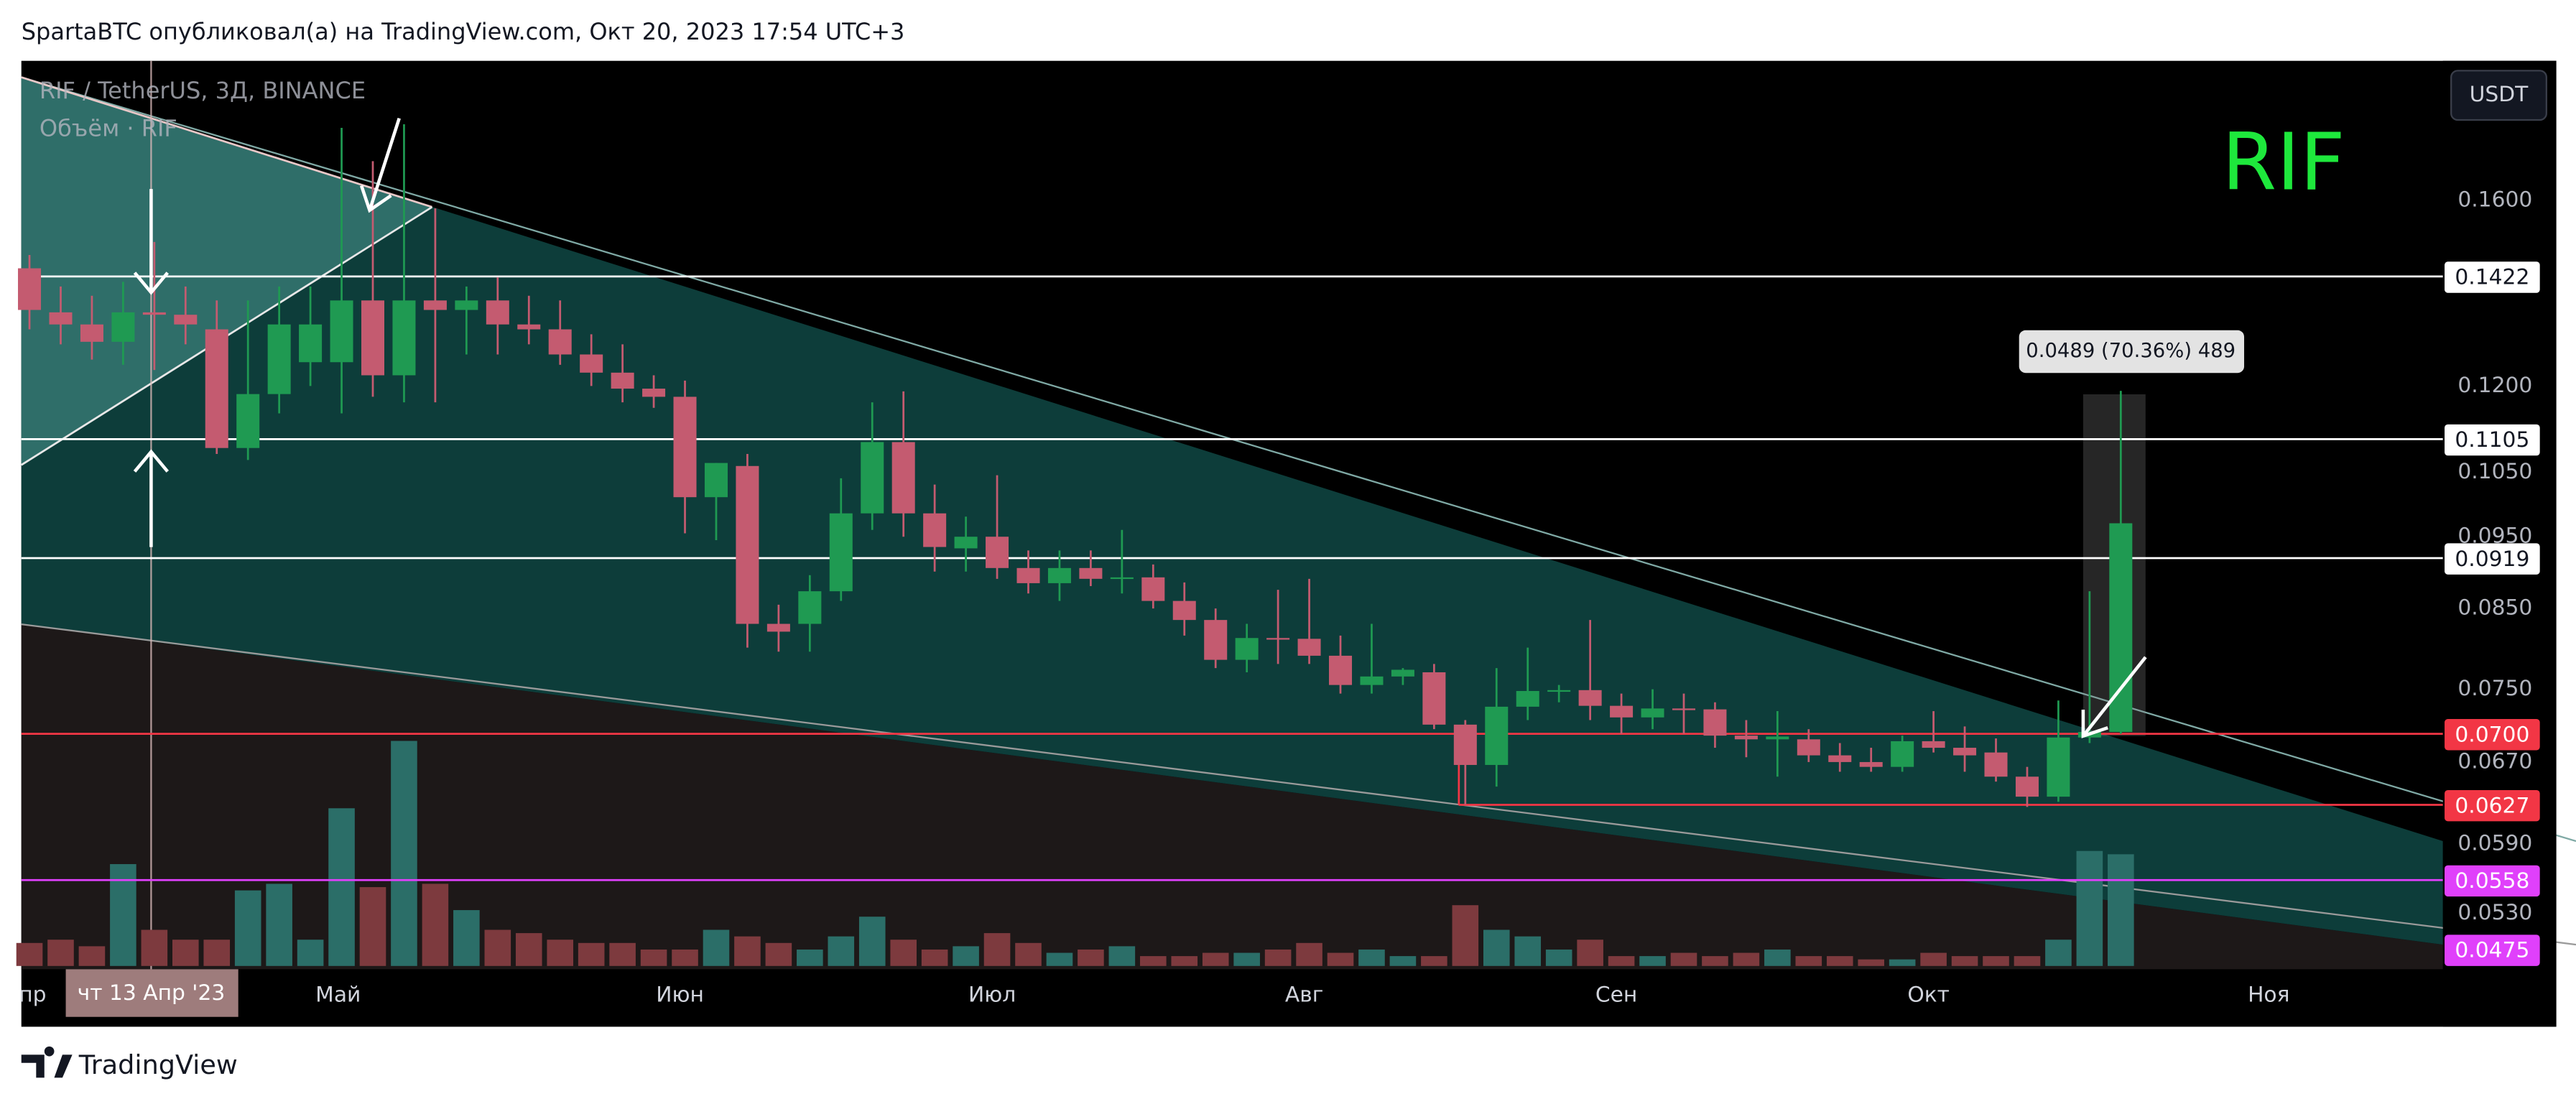 Image resolution: width=2576 pixels, height=1104 pixels. I want to click on brand-logo, so click(47, 1062).